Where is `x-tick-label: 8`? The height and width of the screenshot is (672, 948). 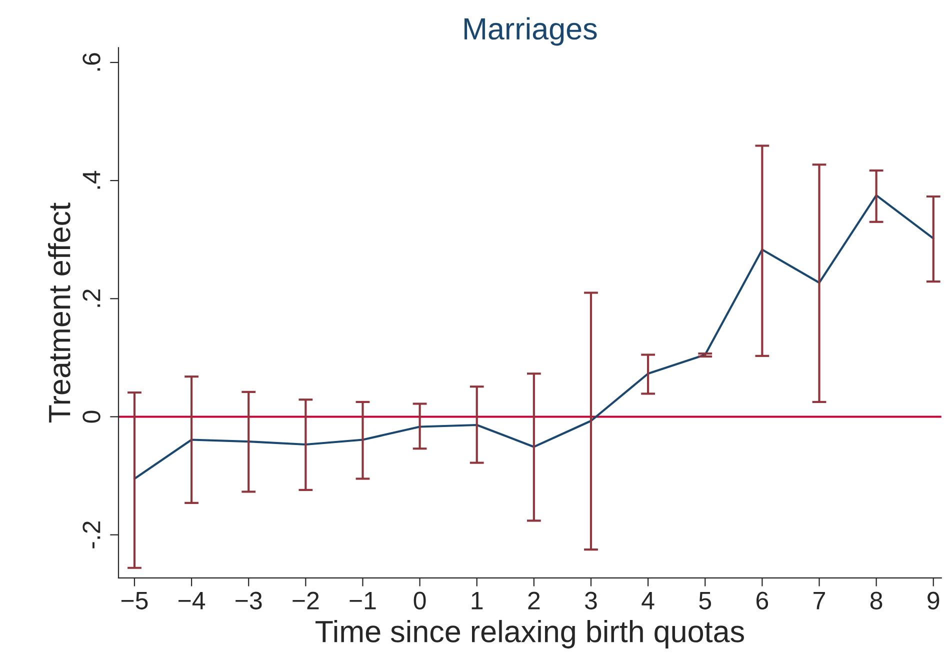
x-tick-label: 8 is located at coordinates (876, 601).